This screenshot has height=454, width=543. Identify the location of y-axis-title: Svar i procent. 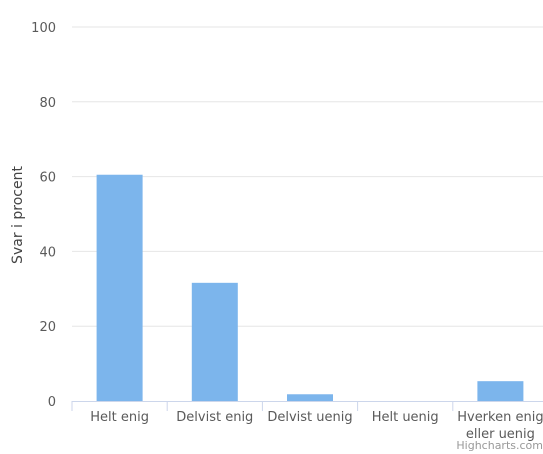
(18, 215).